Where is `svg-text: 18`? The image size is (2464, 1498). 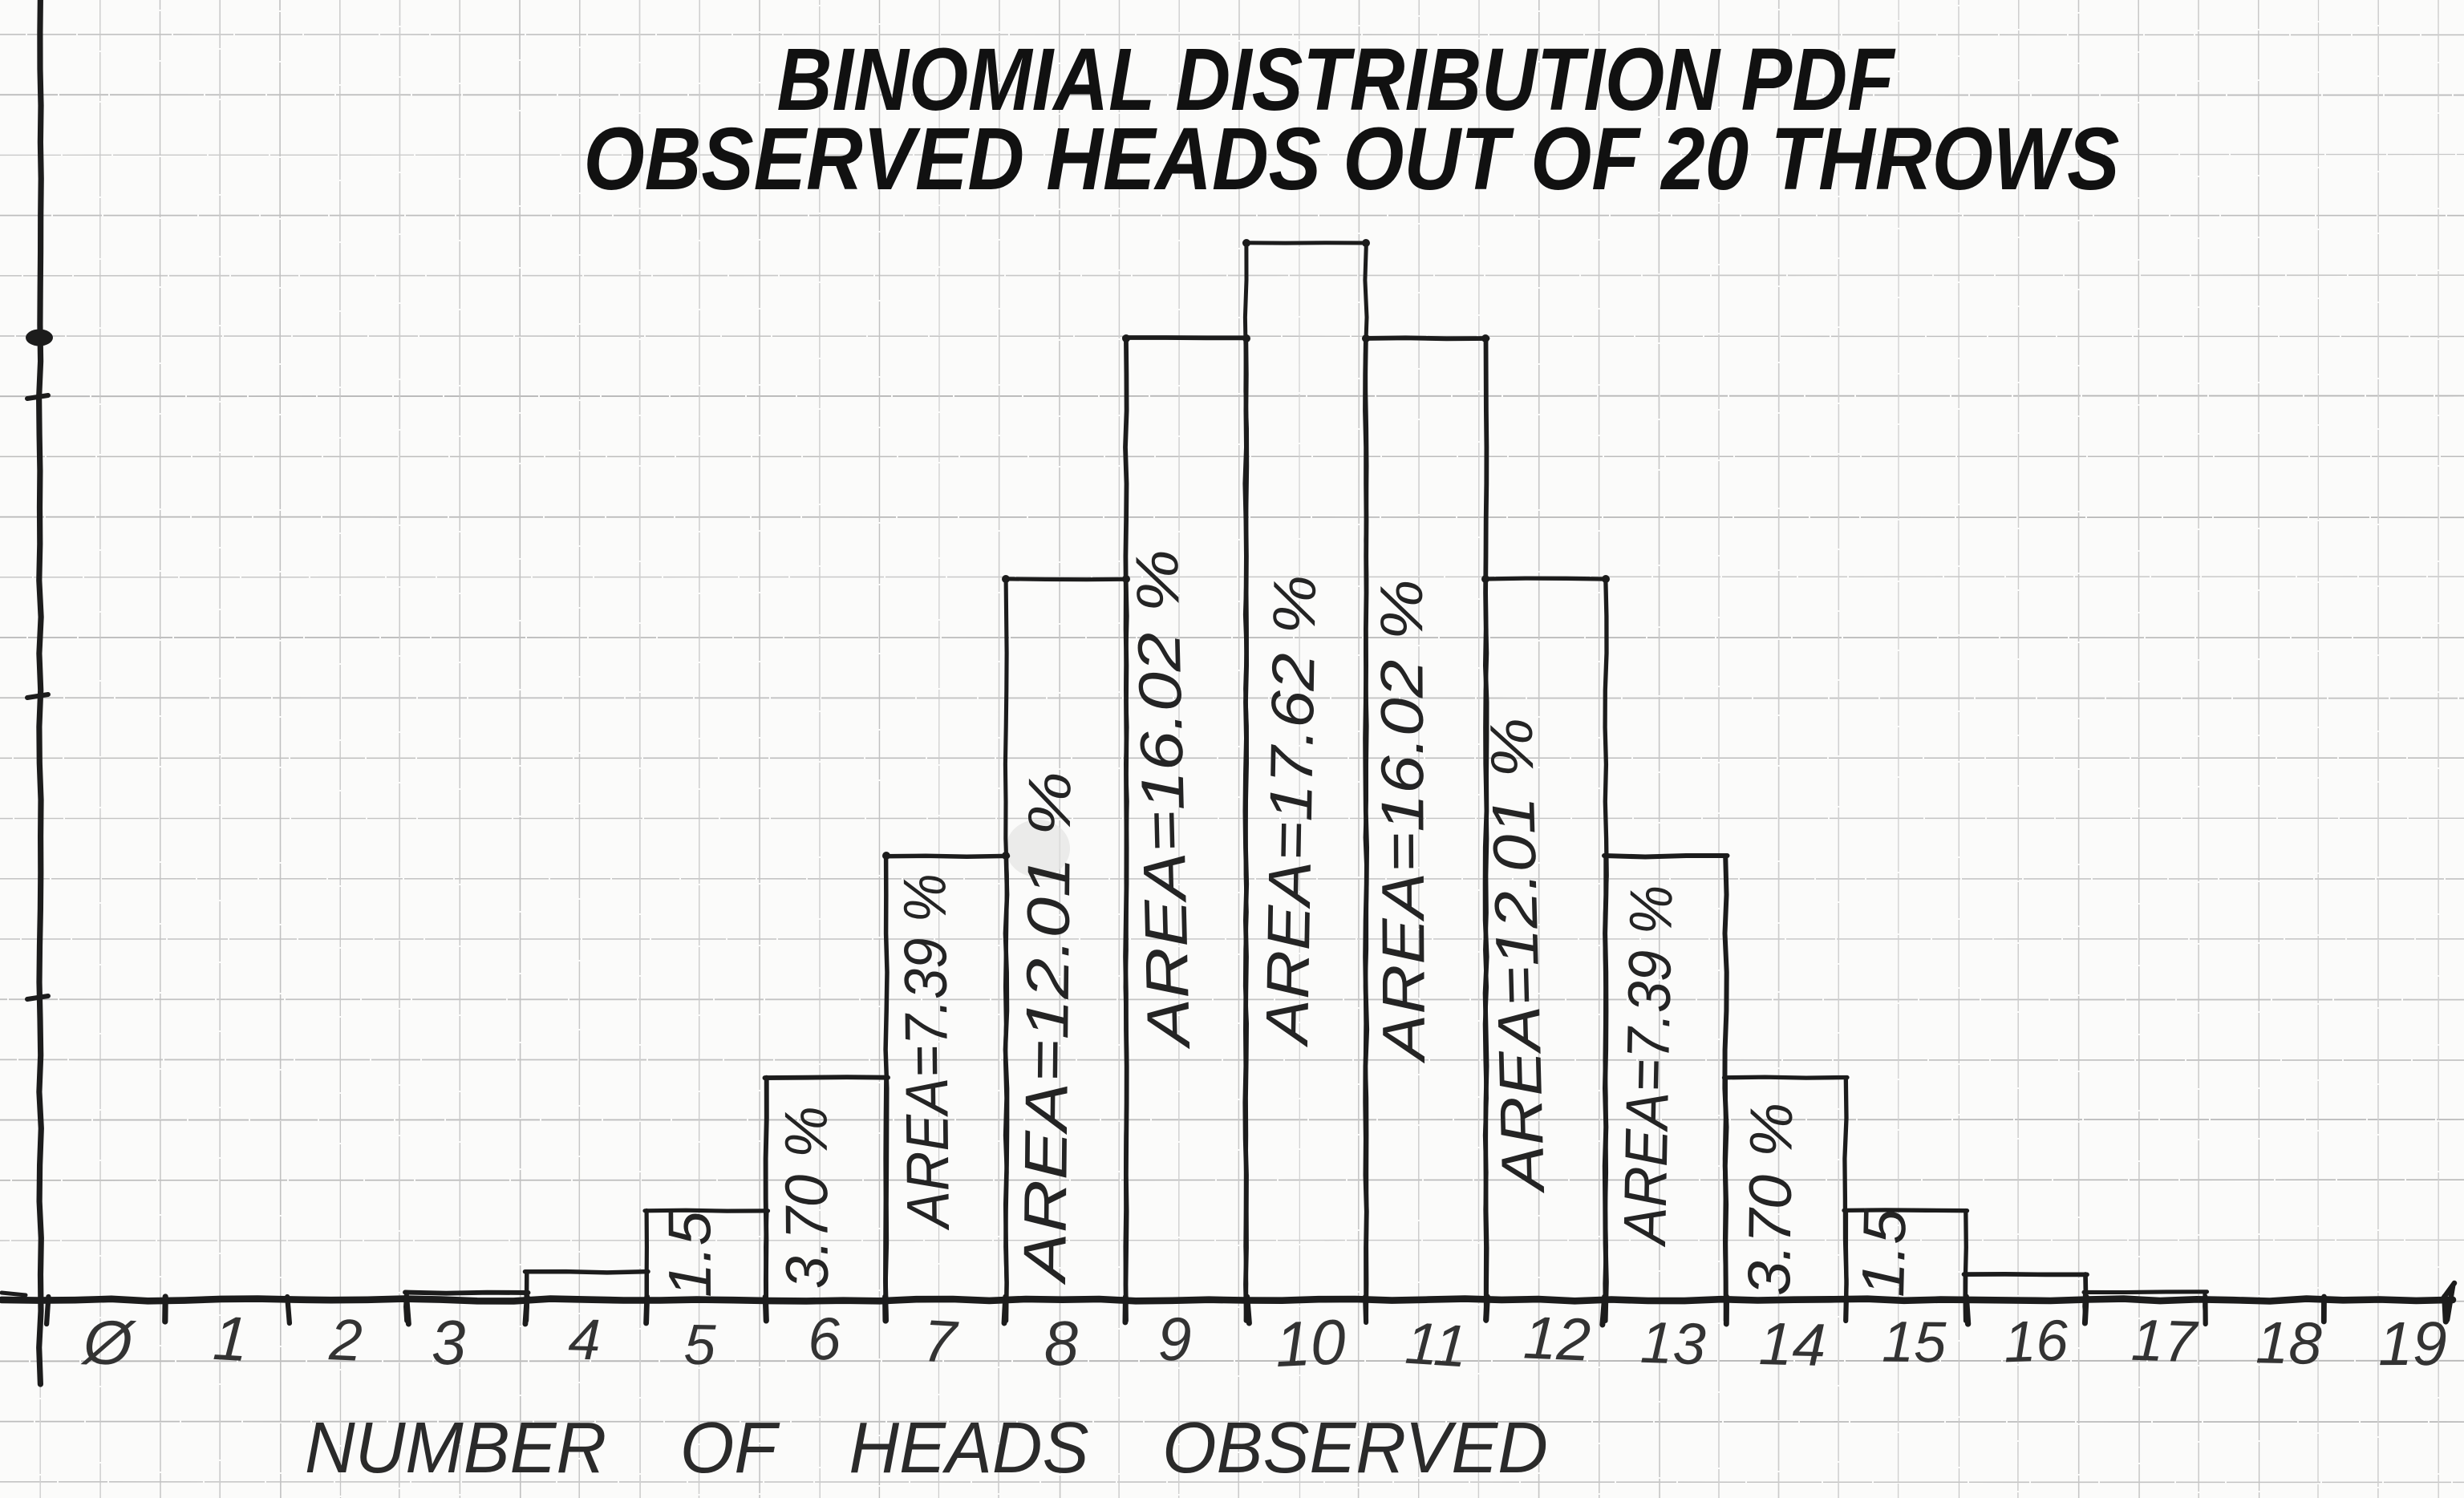
svg-text: 18 is located at coordinates (2289, 1343).